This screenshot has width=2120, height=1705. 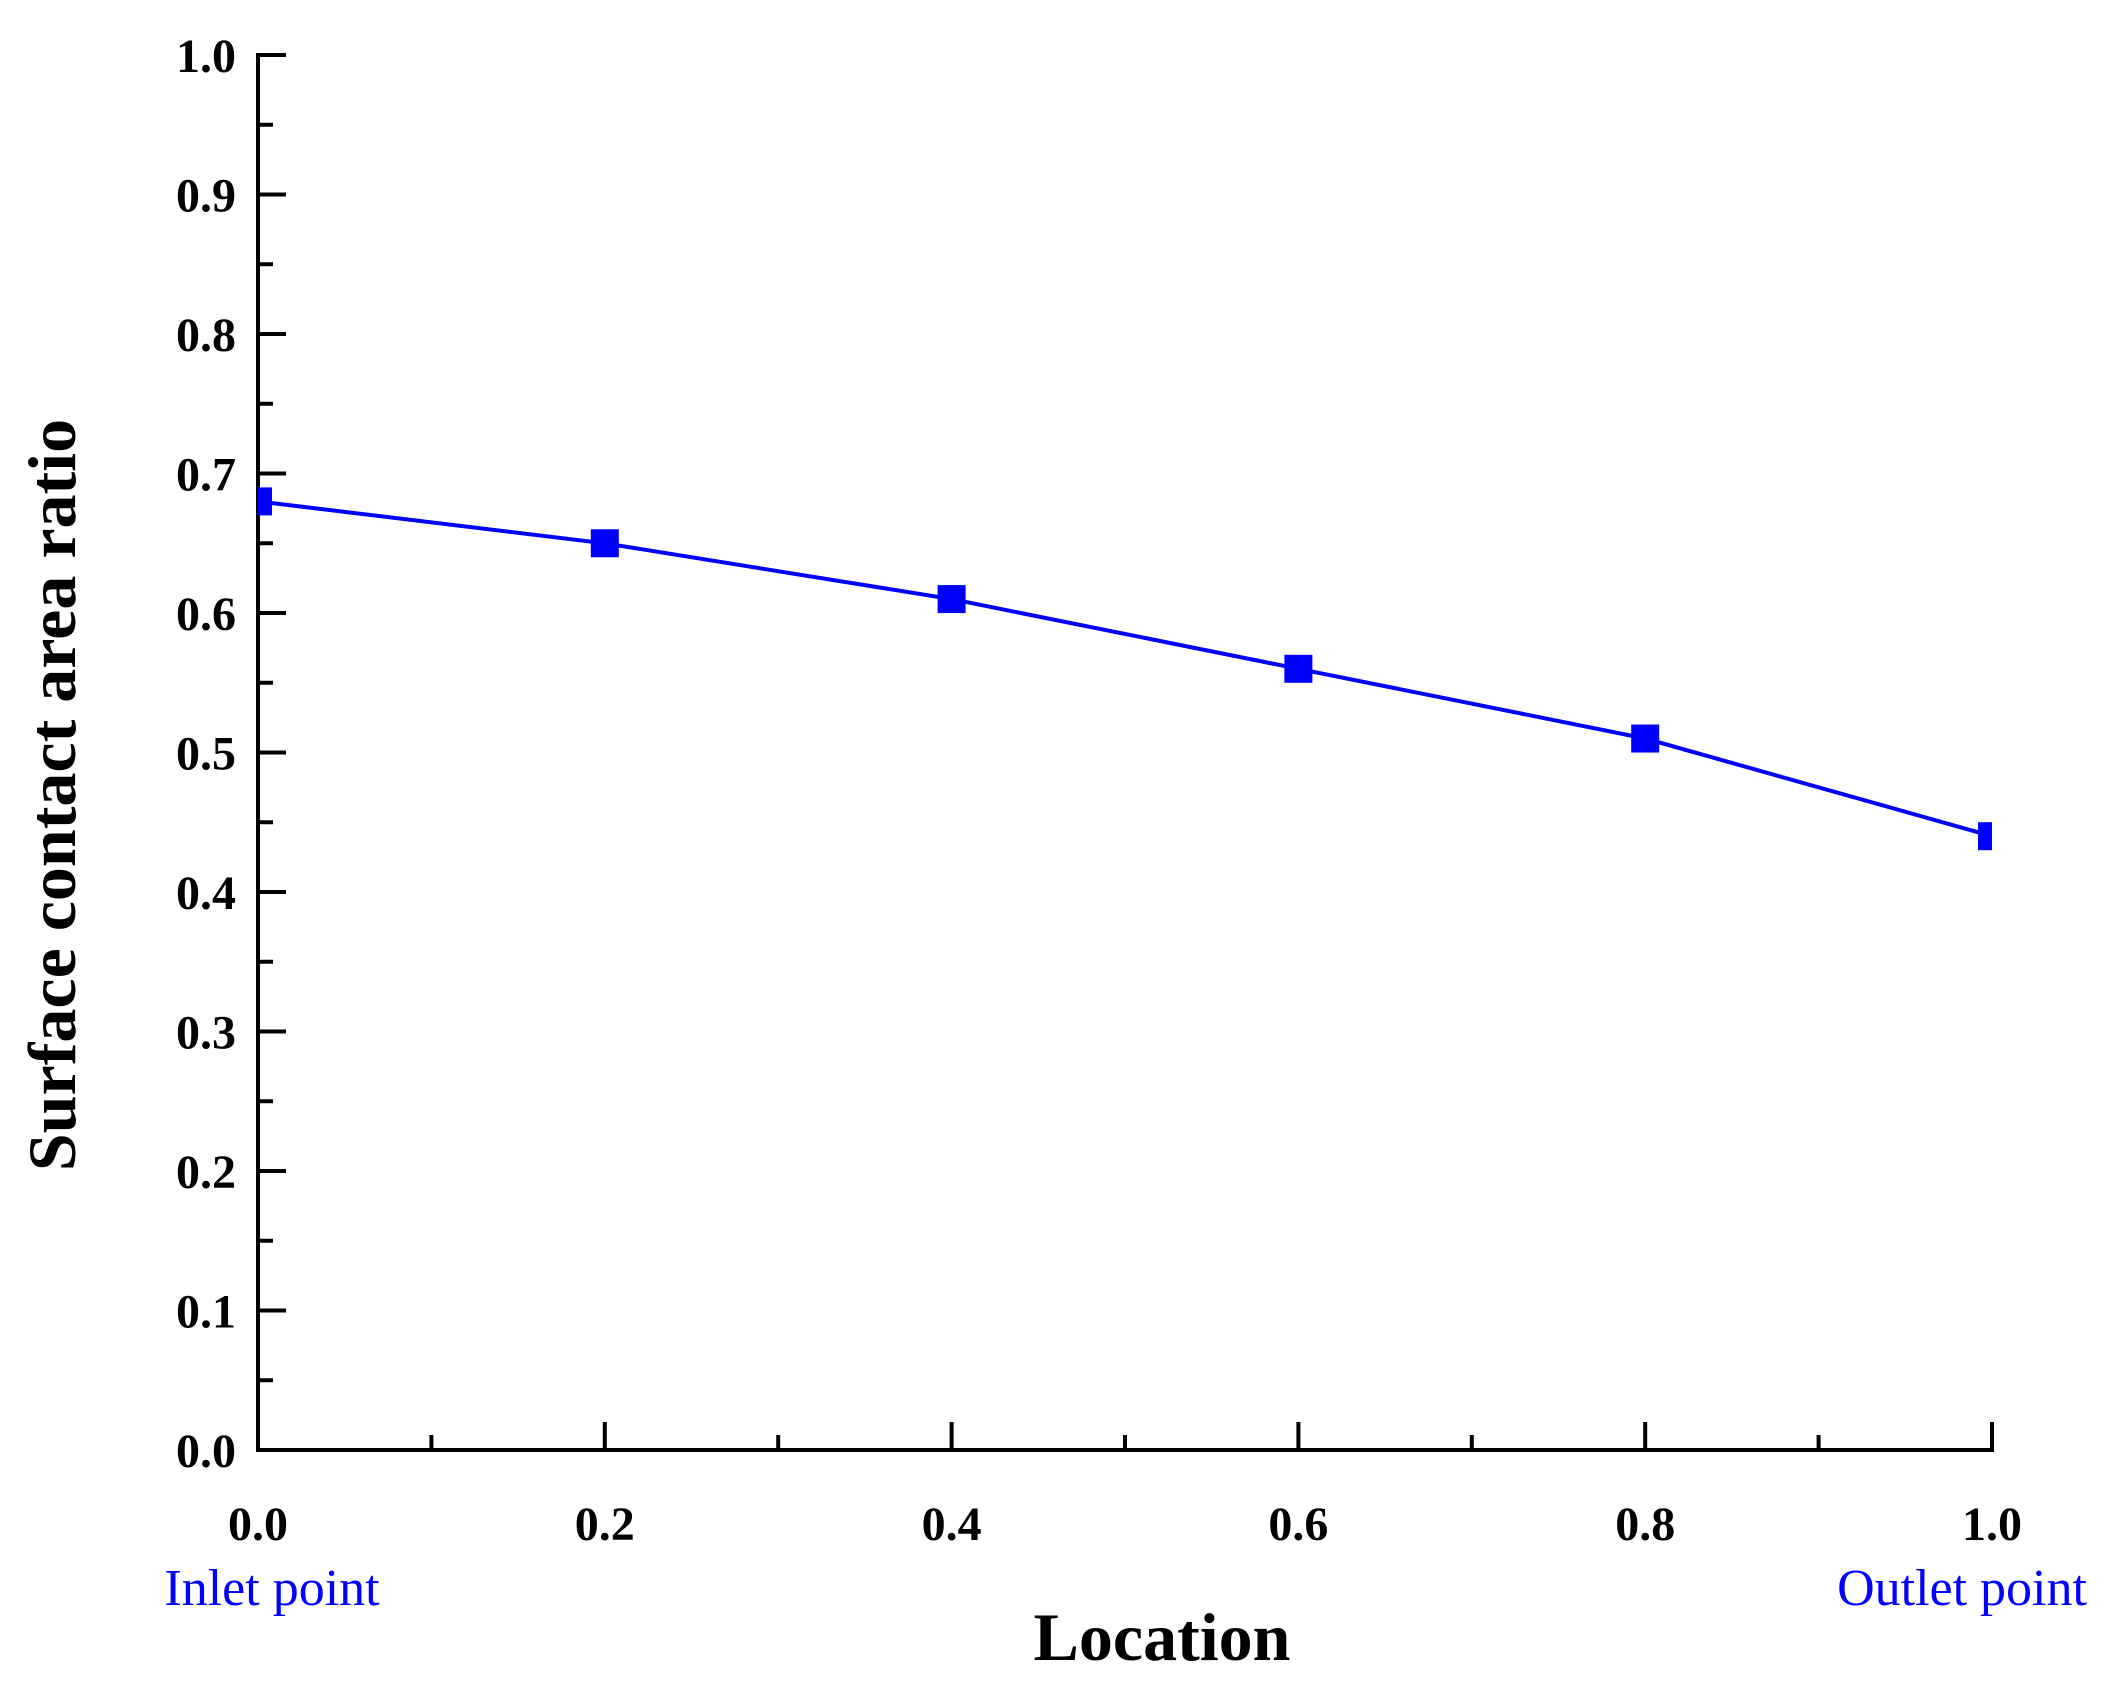 What do you see at coordinates (1962, 1588) in the screenshot?
I see `outlet-annotation: Outlet point` at bounding box center [1962, 1588].